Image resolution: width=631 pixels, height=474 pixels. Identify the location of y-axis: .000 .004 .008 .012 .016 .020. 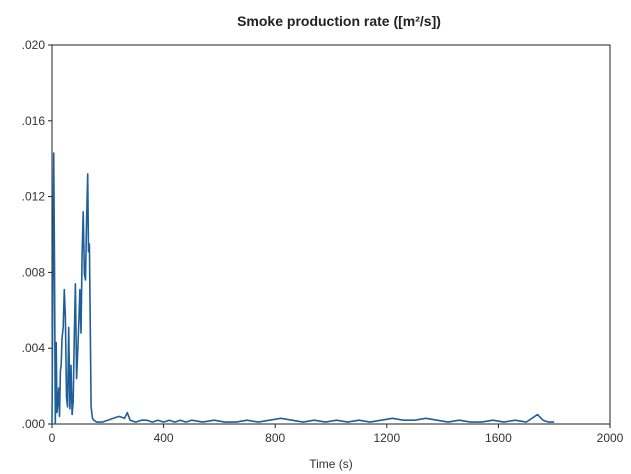
(37, 234).